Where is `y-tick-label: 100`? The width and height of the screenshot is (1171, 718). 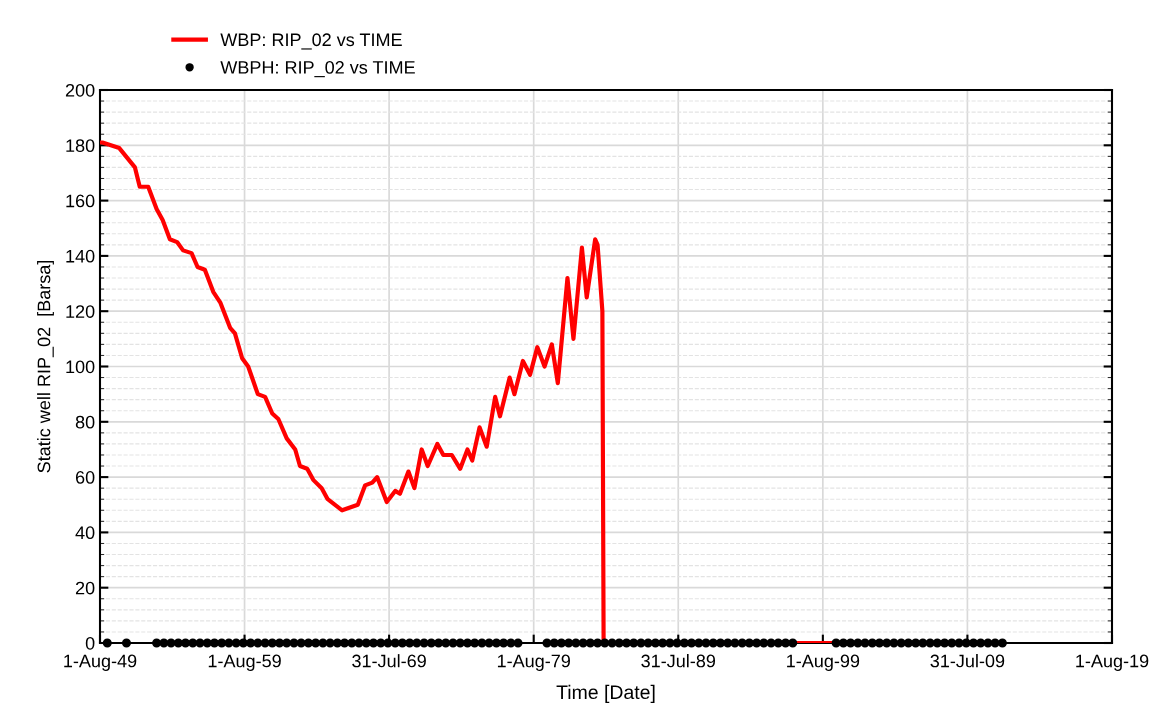
y-tick-label: 100 is located at coordinates (80, 367).